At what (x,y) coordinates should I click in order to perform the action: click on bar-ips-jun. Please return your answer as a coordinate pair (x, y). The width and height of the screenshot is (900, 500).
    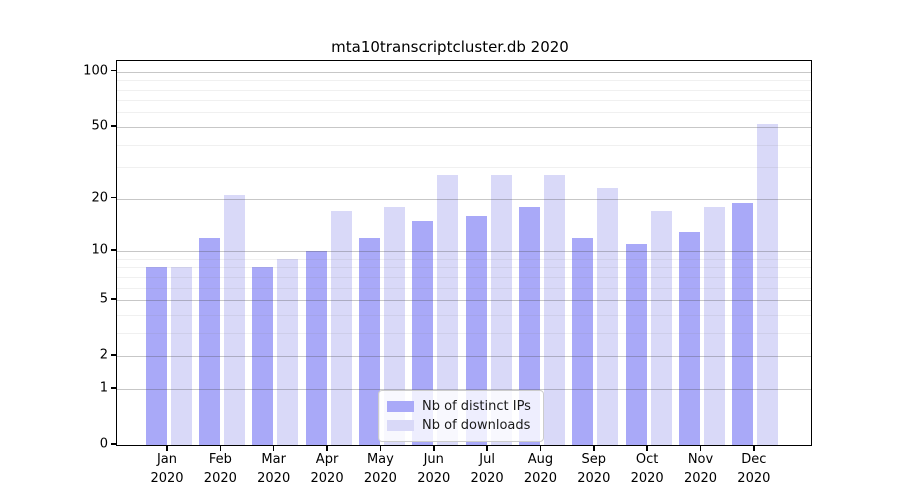
    Looking at the image, I should click on (423, 332).